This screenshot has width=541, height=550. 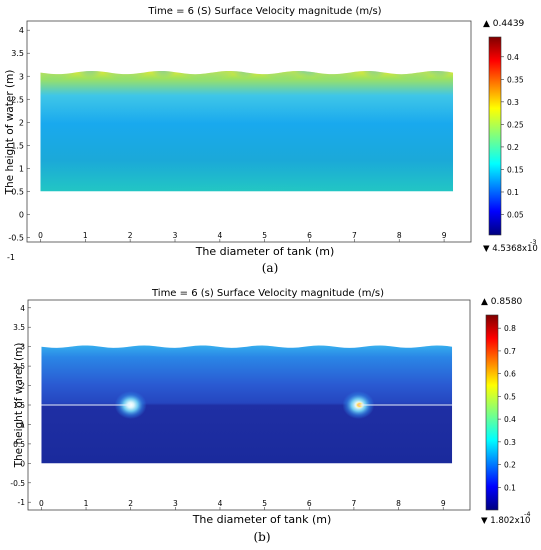 I want to click on panel-a-colorbar, so click(x=495, y=136).